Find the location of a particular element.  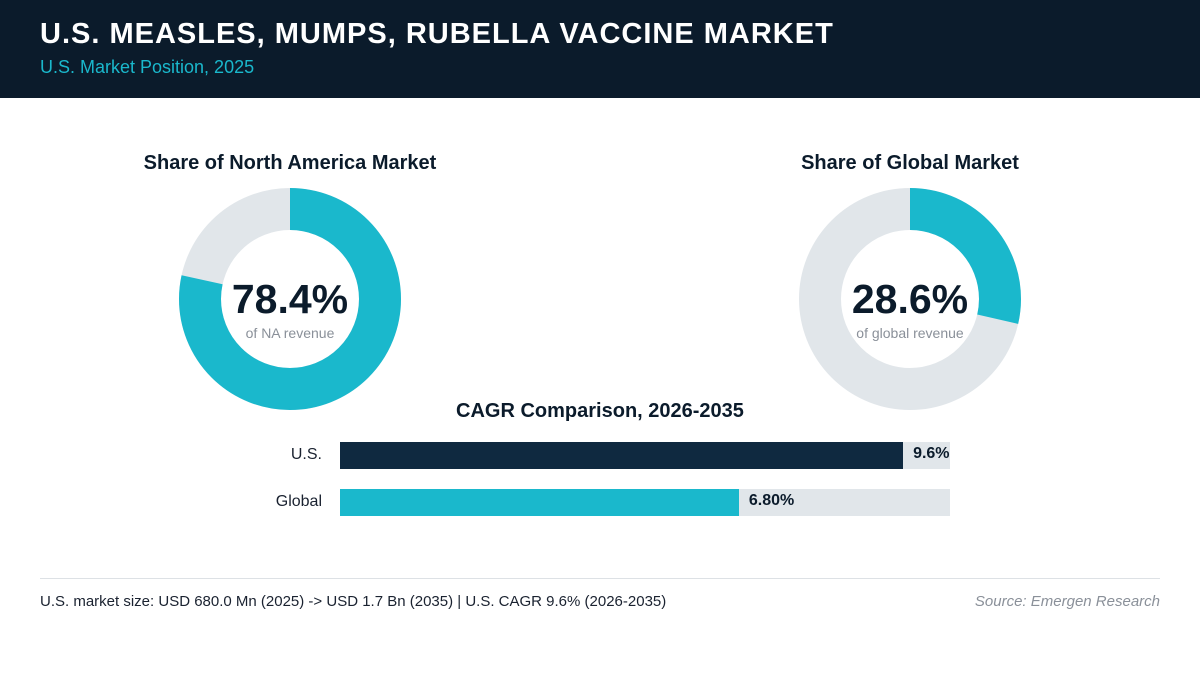

global-share-donut is located at coordinates (910, 299).